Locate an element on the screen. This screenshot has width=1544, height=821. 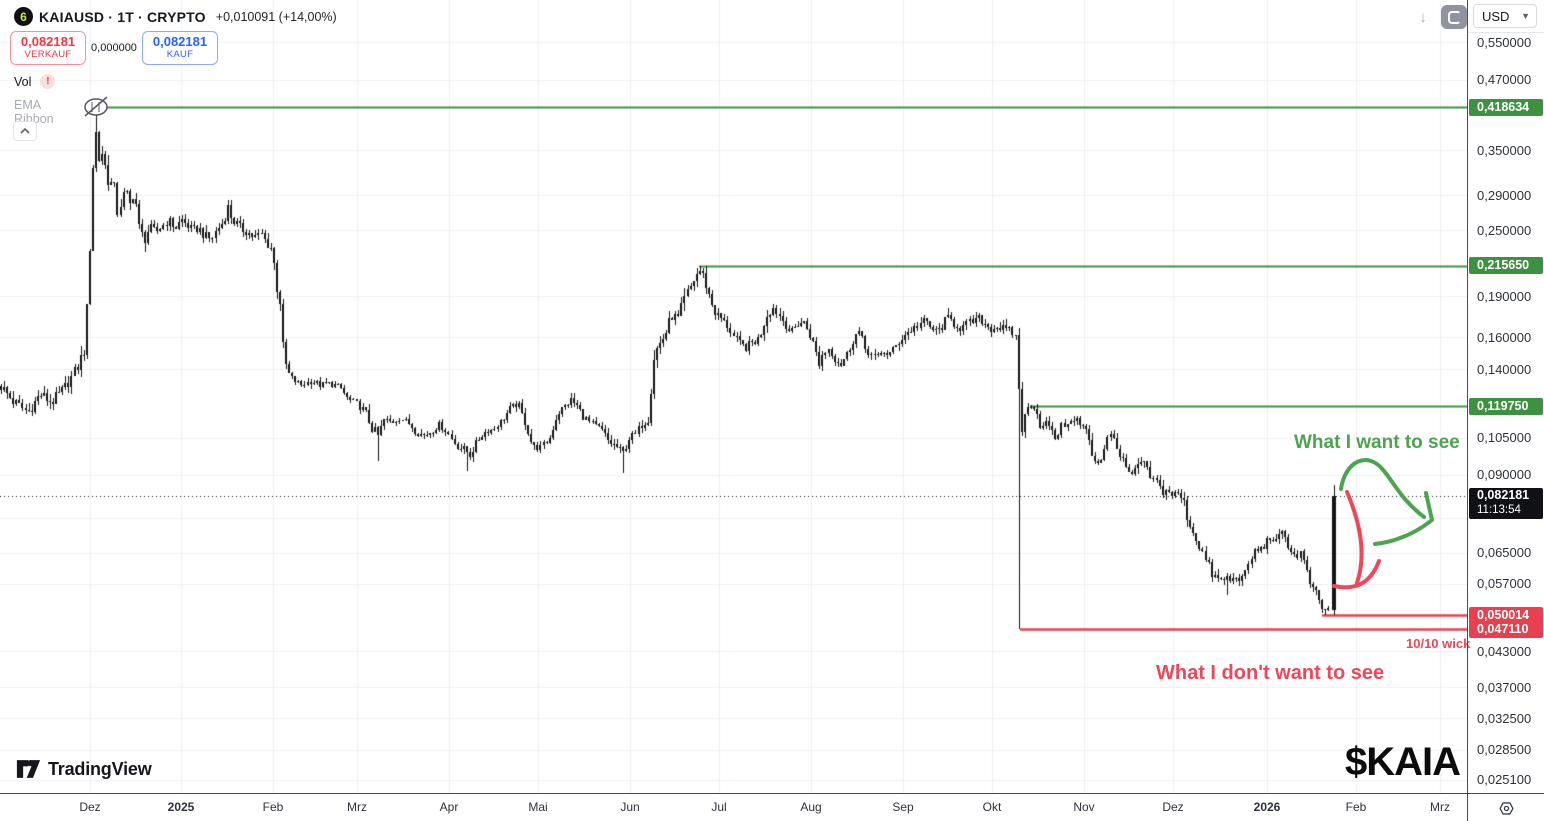
price-tick-label: 0,140000 is located at coordinates (1504, 369).